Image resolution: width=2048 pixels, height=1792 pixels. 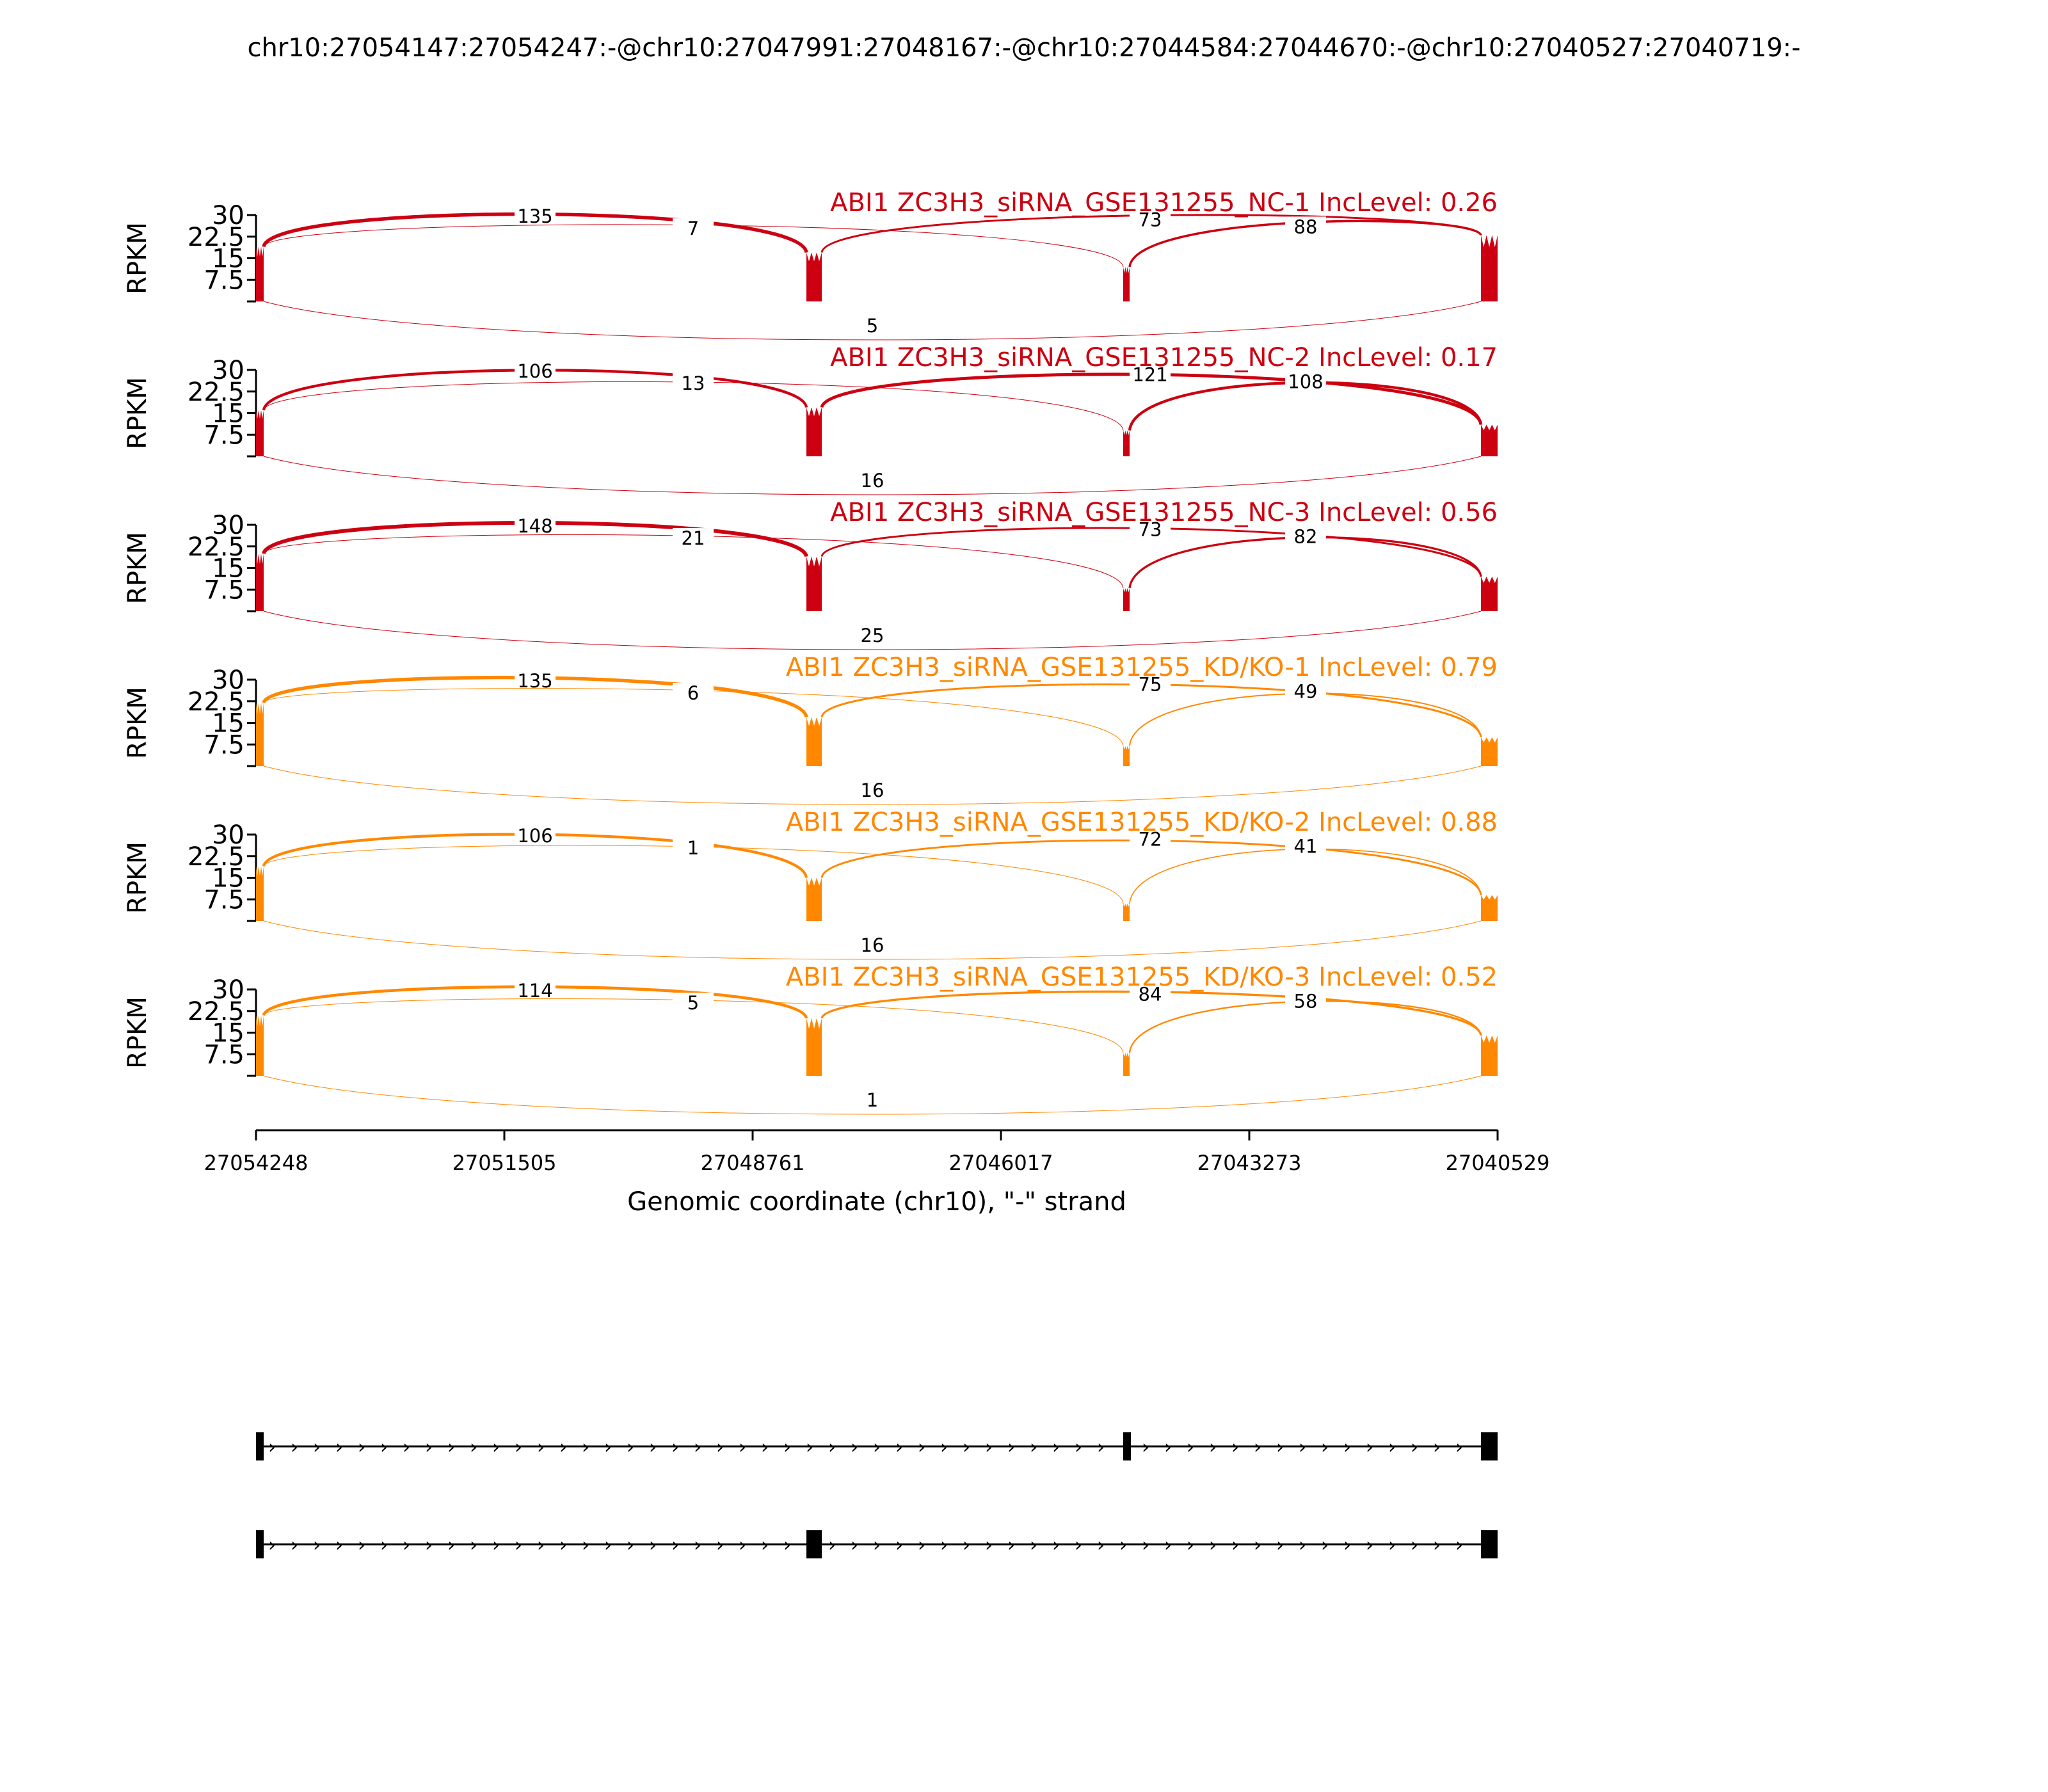 What do you see at coordinates (1306, 846) in the screenshot?
I see `junction-count: 41` at bounding box center [1306, 846].